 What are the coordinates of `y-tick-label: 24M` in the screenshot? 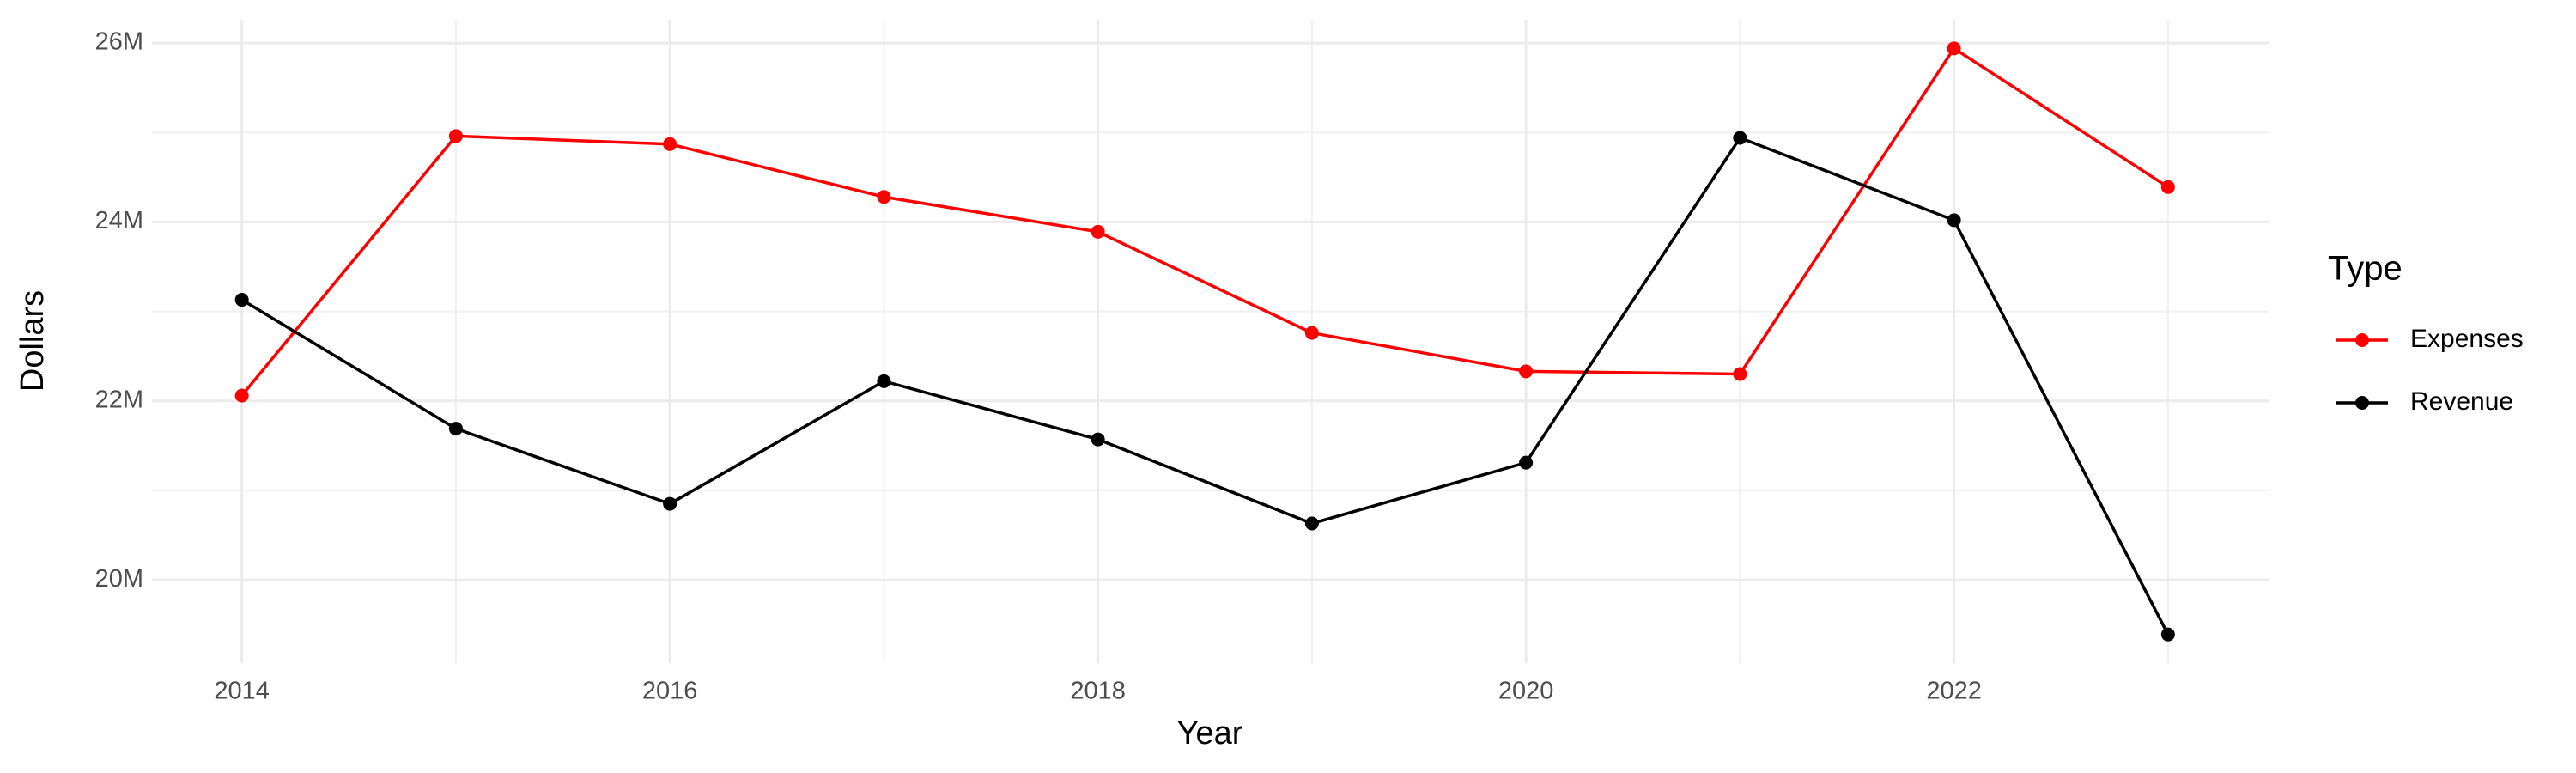 It's located at (119, 220).